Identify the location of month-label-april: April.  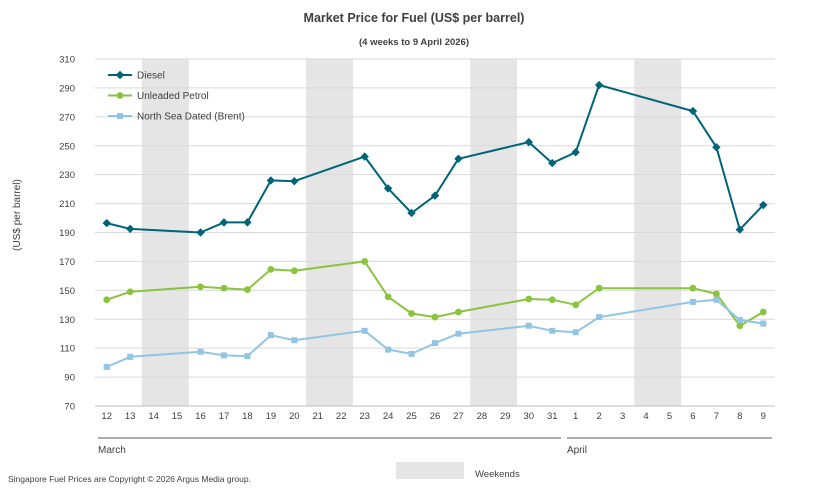
(577, 450).